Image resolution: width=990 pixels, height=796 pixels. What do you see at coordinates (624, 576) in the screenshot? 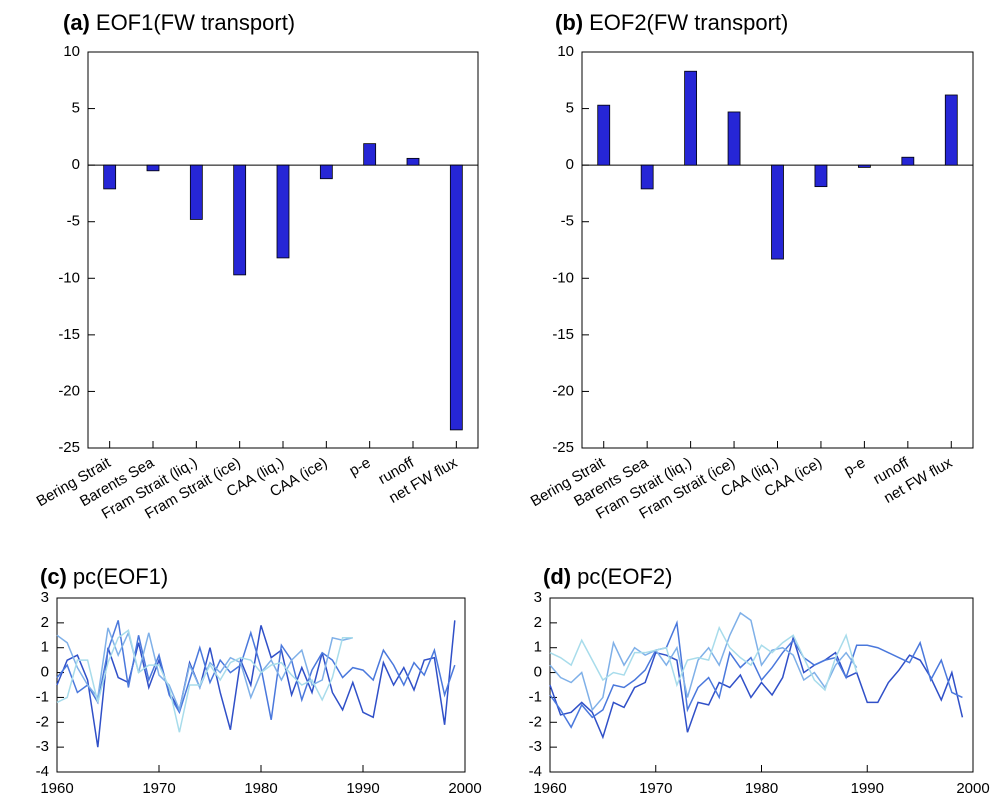
I see `title-text: pc(EOF2)` at bounding box center [624, 576].